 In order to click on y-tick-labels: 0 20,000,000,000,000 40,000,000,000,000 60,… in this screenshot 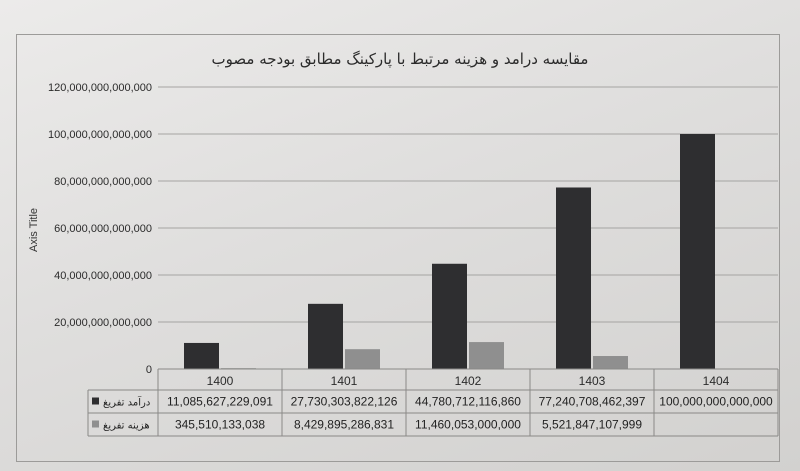, I will do `click(100, 229)`.